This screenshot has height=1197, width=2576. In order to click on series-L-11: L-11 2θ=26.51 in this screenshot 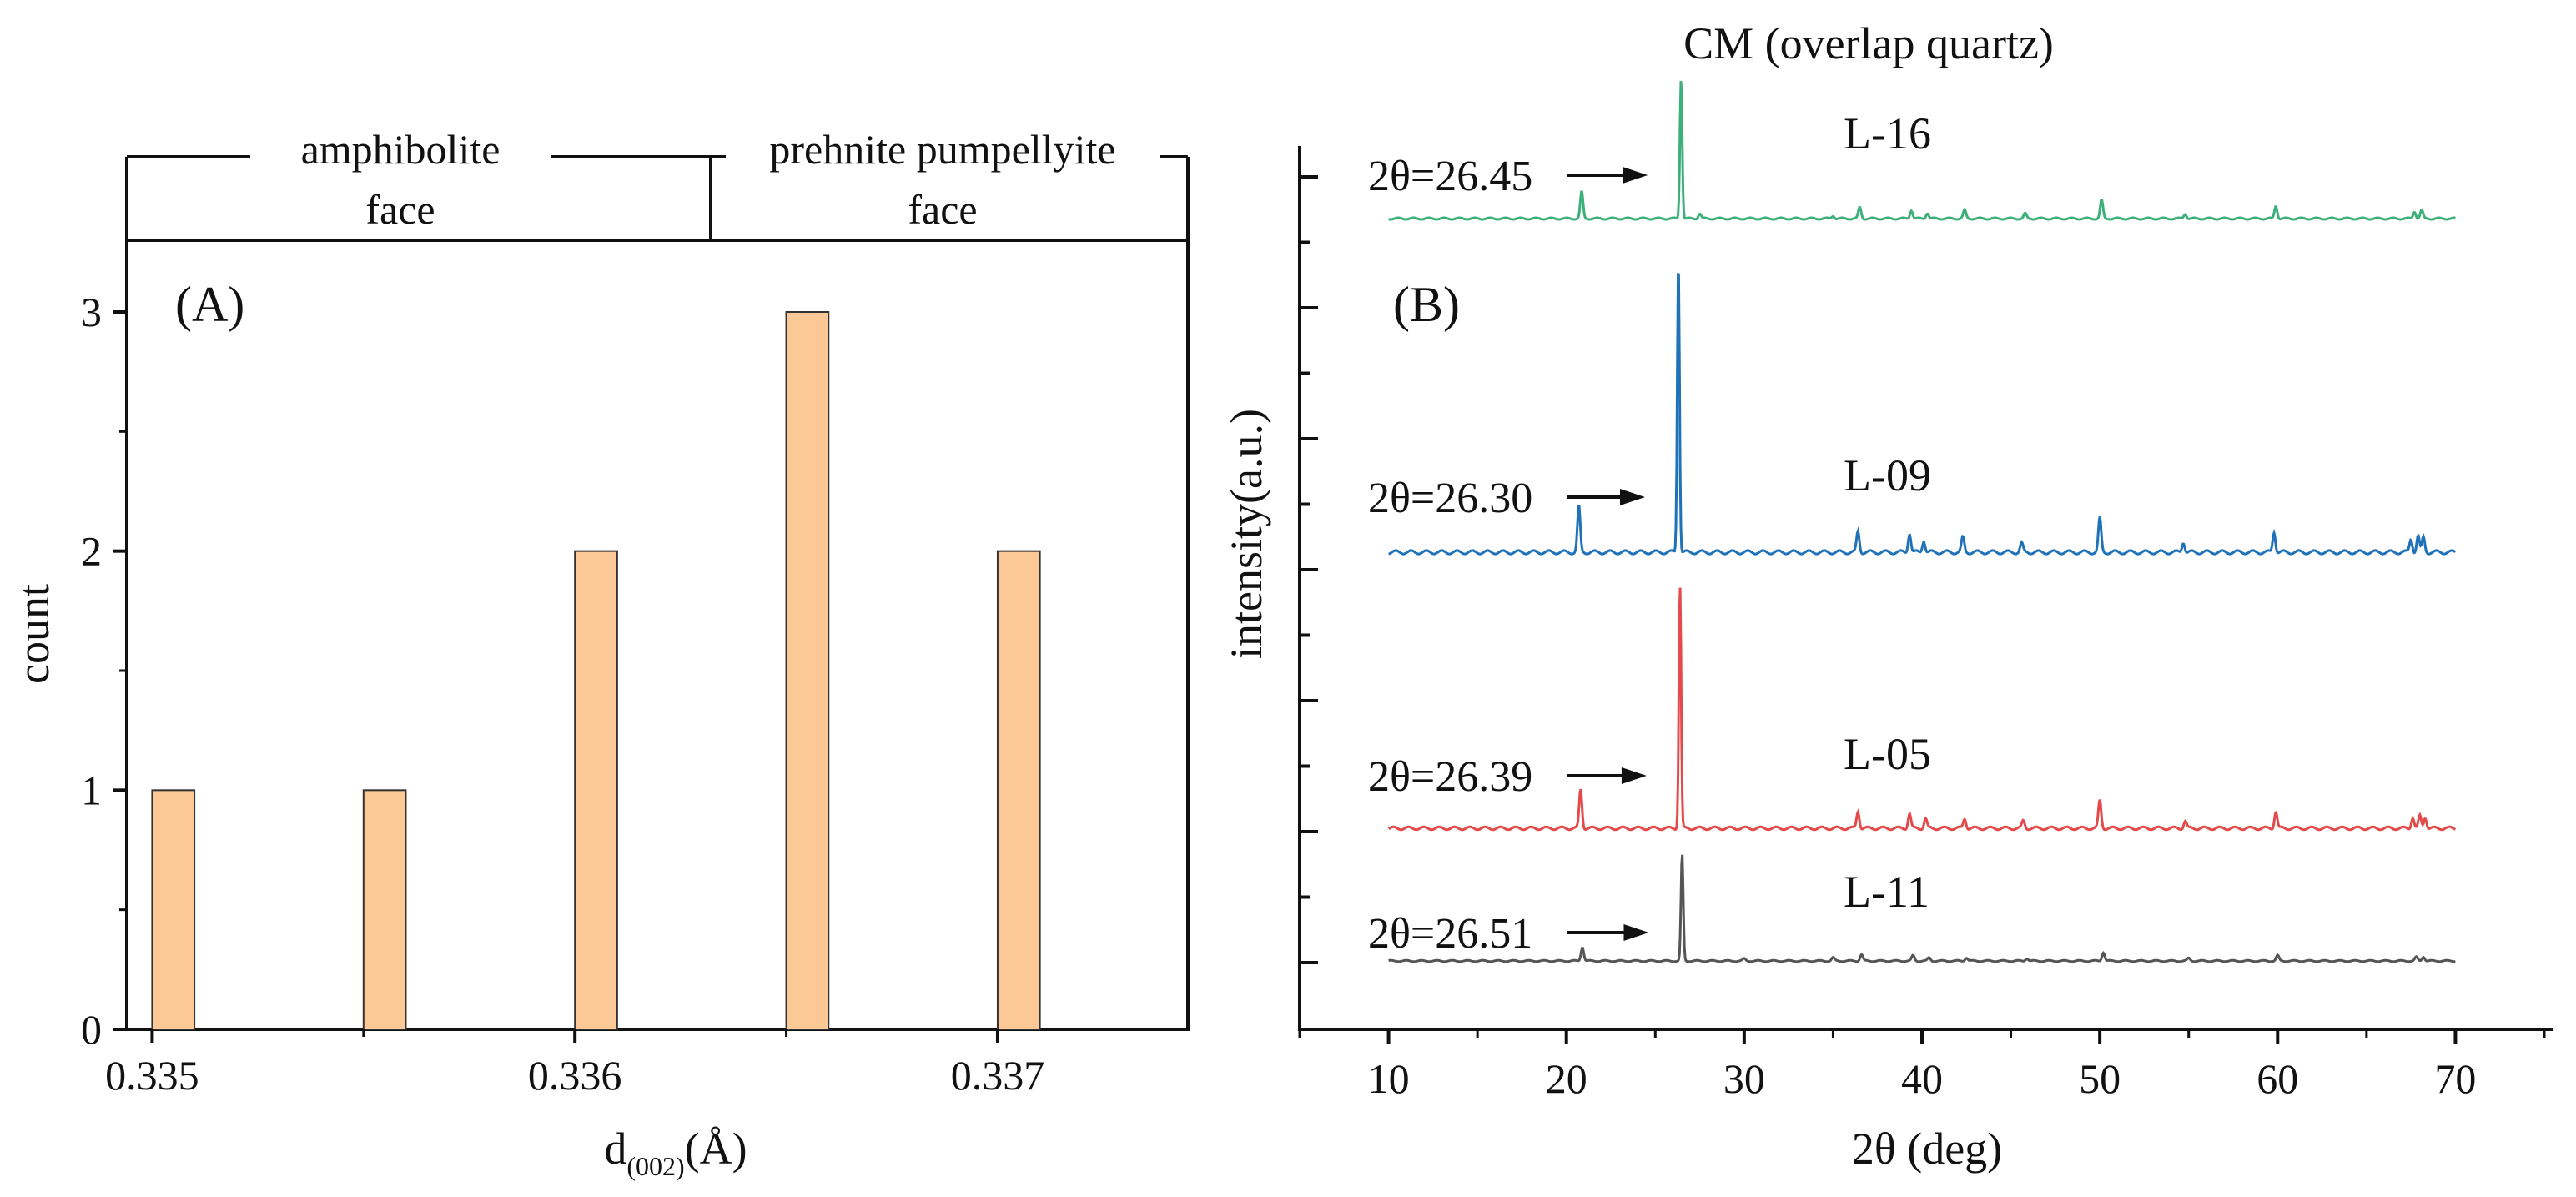, I will do `click(1912, 908)`.